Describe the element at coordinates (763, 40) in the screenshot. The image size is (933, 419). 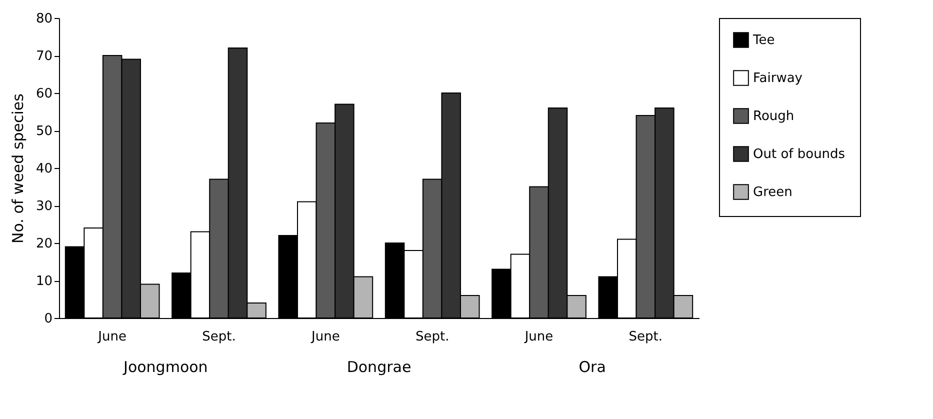
I see `legend-label: Tee` at that location.